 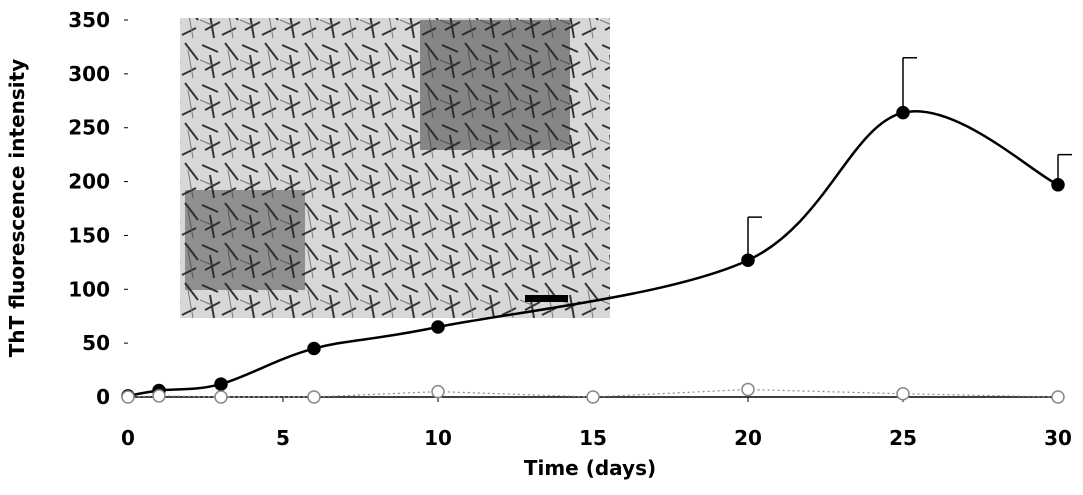 What do you see at coordinates (546, 298) in the screenshot?
I see `scale-bar` at bounding box center [546, 298].